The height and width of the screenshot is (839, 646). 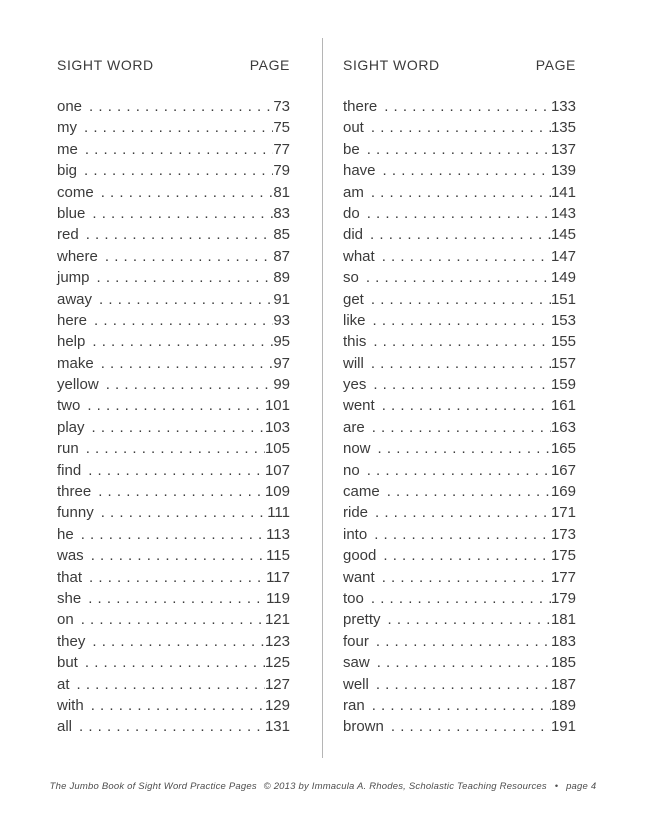 What do you see at coordinates (357, 449) in the screenshot?
I see `sight-word: now` at bounding box center [357, 449].